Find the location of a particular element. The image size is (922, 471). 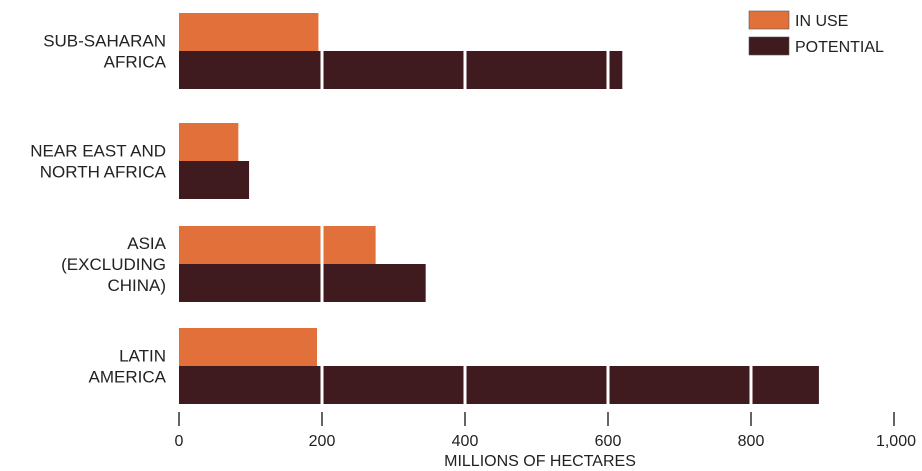

category-label-line: LATIN is located at coordinates (142, 356).